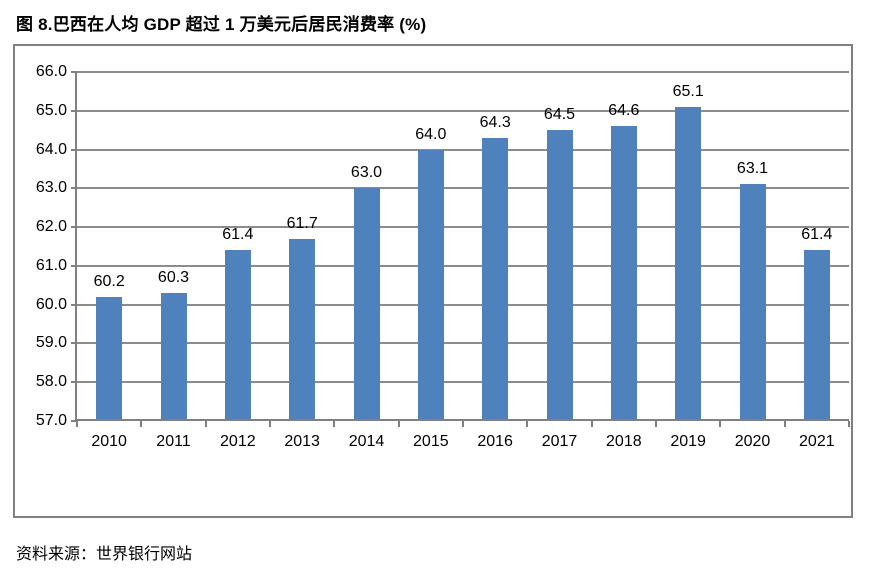 The height and width of the screenshot is (576, 870). Describe the element at coordinates (221, 24) in the screenshot. I see `chart-title: 图 8.巴西在人均 GDP 超过 1 万美元后居民消费率 (%)` at that location.